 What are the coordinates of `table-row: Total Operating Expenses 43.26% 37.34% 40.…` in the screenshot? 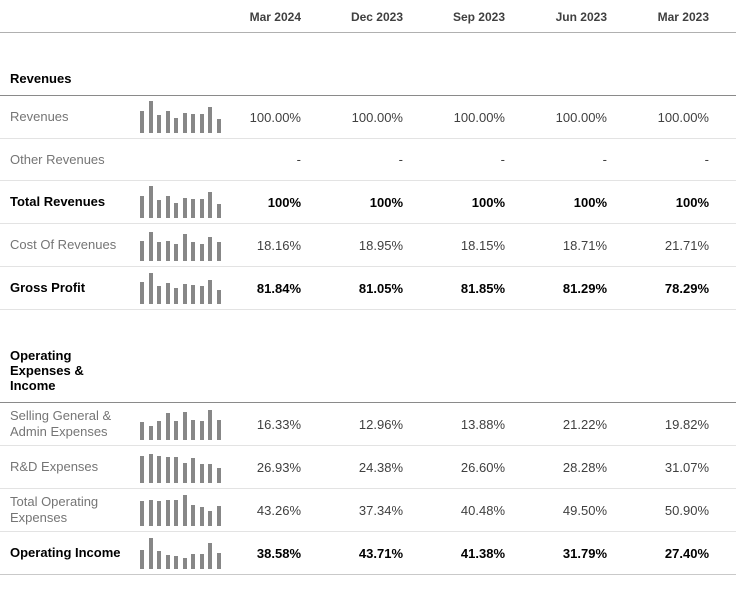 It's located at (368, 510).